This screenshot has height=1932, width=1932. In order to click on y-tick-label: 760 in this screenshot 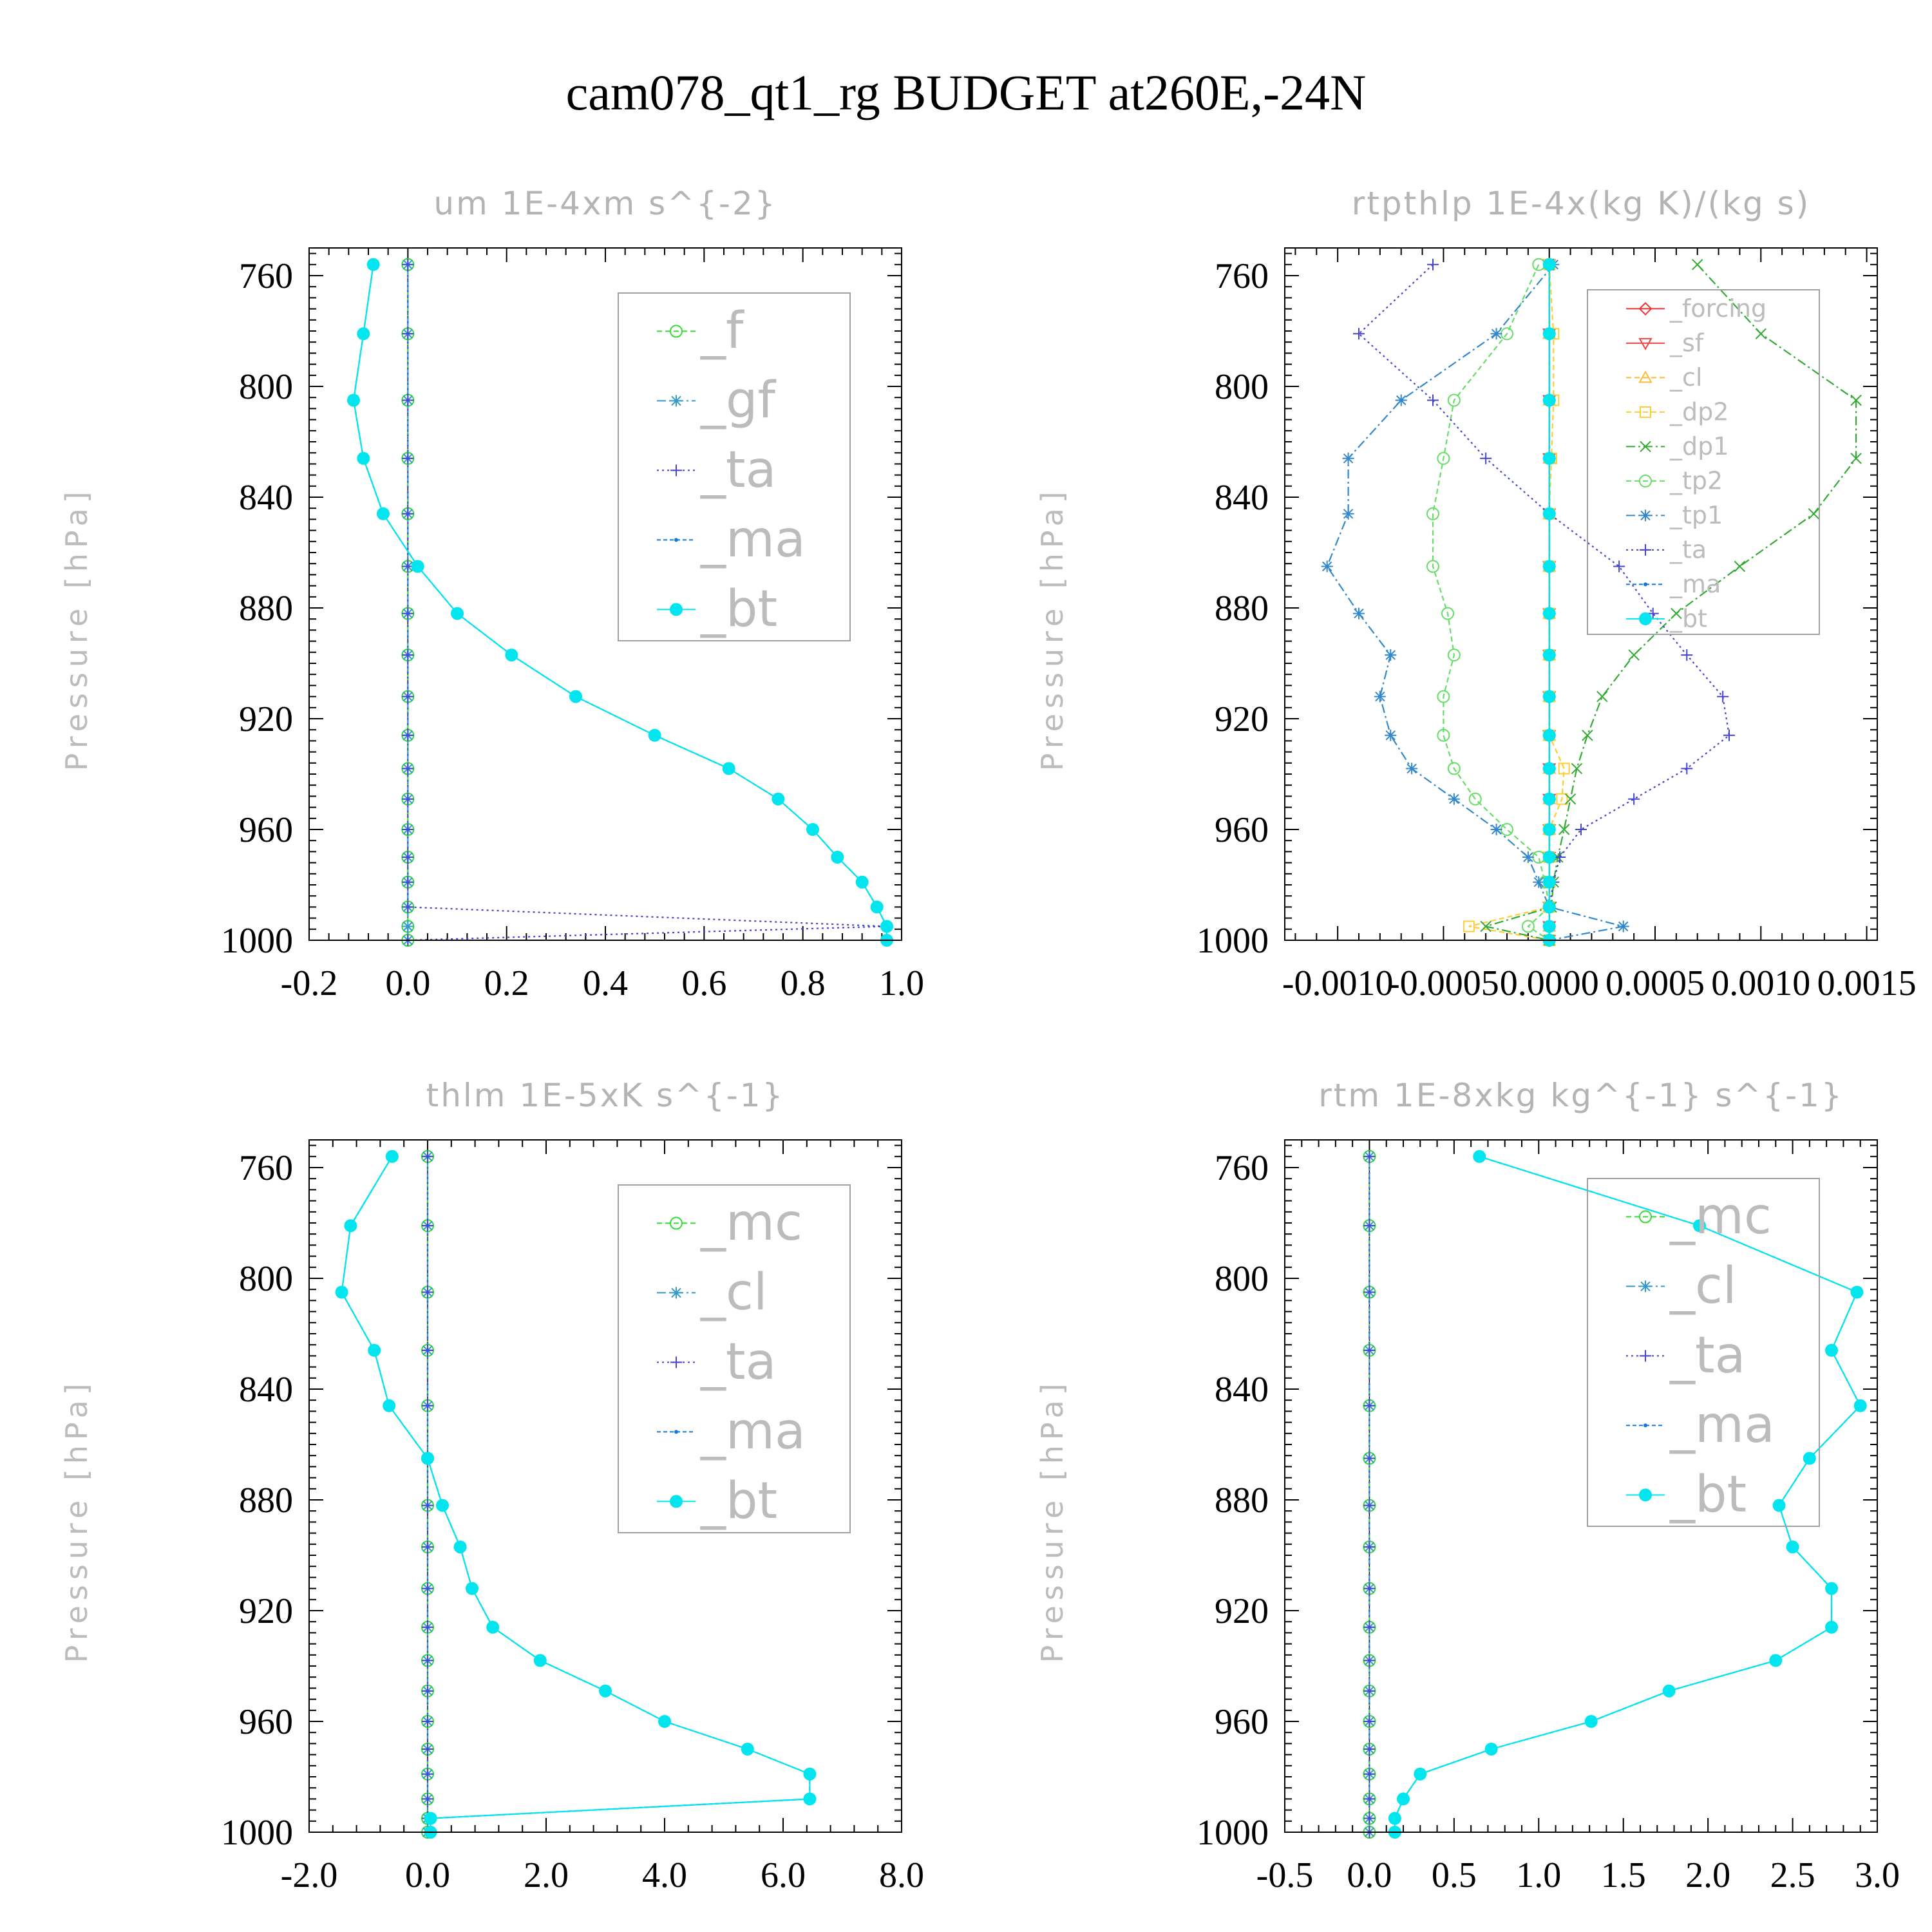, I will do `click(1242, 276)`.